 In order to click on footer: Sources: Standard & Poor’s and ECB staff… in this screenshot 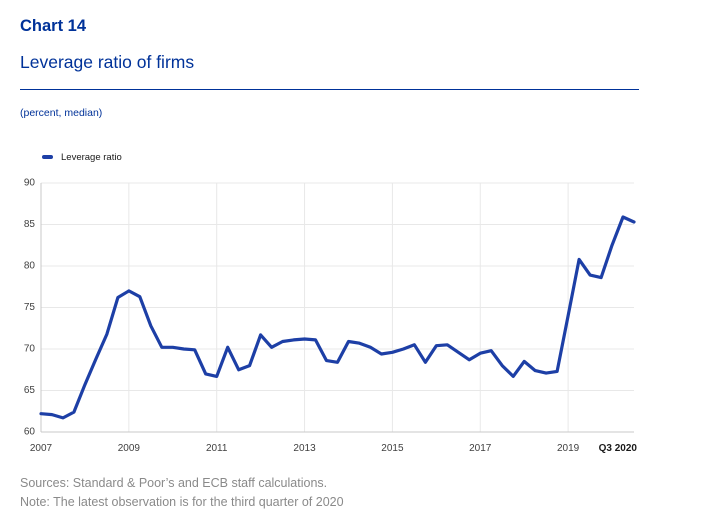, I will do `click(182, 492)`.